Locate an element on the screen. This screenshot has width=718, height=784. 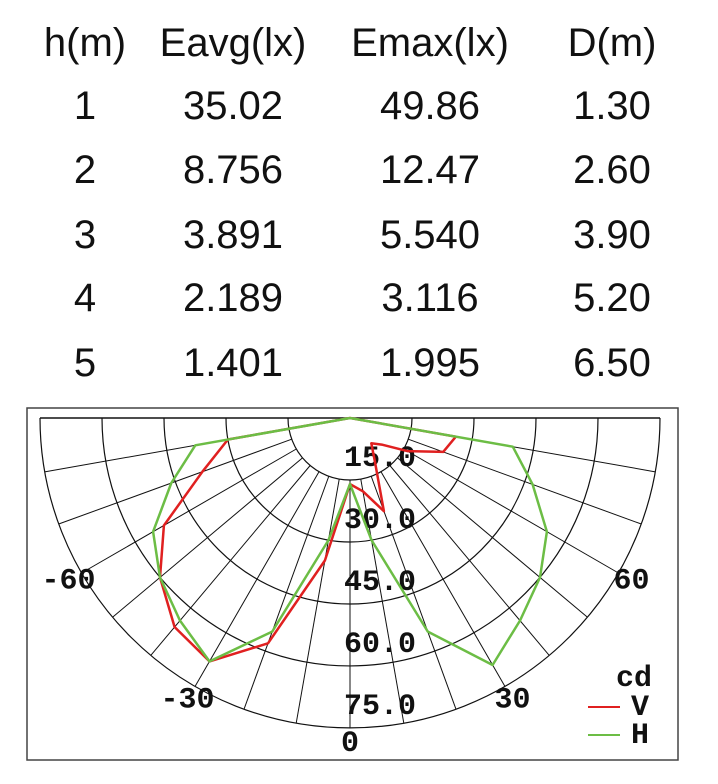
table-cell: 3.90 is located at coordinates (612, 235).